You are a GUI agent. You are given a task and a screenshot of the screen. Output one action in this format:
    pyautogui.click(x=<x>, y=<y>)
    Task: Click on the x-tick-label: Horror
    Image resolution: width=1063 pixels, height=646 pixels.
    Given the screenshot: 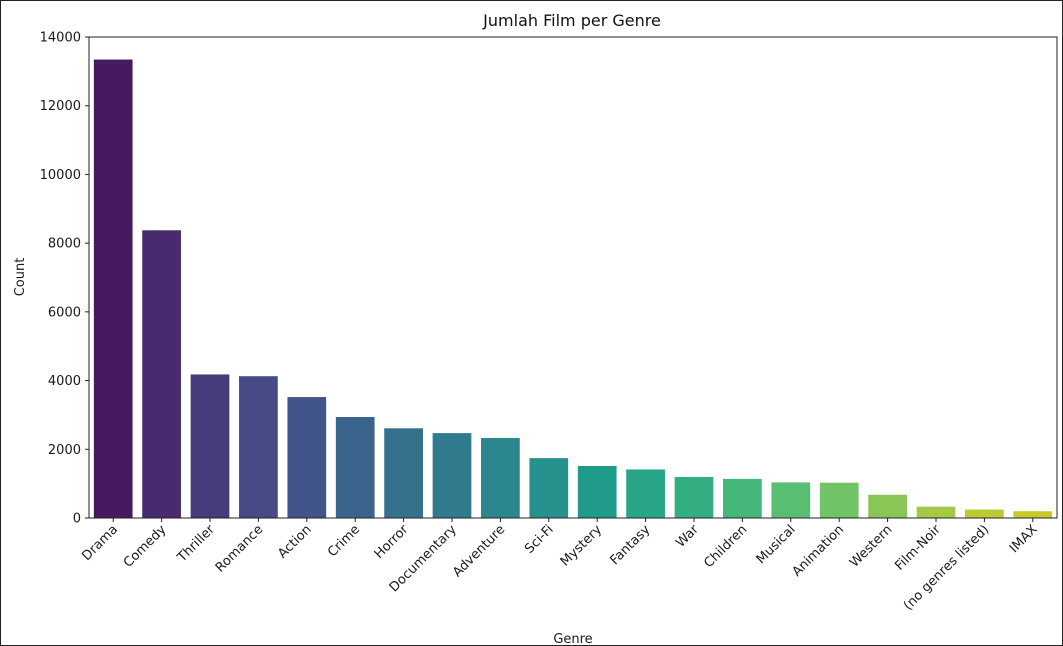 What is the action you would take?
    pyautogui.click(x=392, y=542)
    